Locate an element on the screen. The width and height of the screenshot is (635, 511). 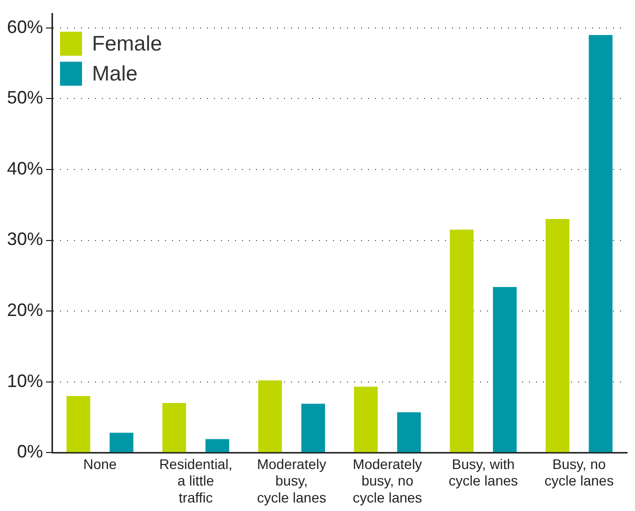
x-tick-label: Moderately busy, no cycle lanes is located at coordinates (387, 481).